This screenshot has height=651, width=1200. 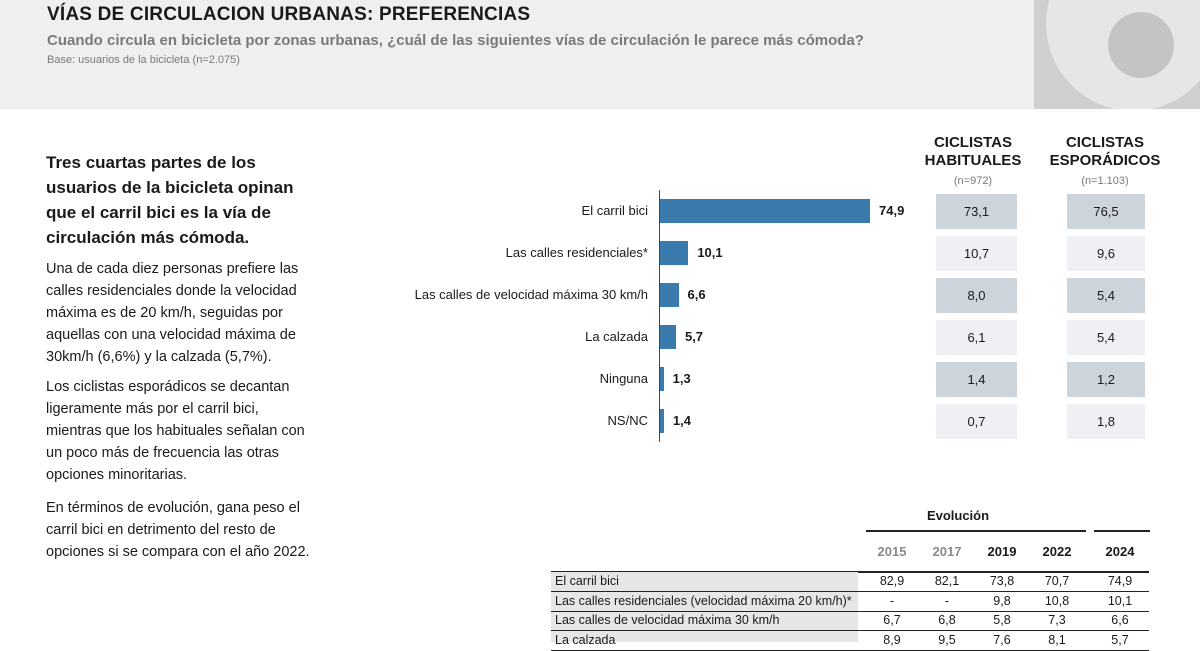 What do you see at coordinates (531, 294) in the screenshot?
I see `category-label: Las calles de velocidad máxima 30 km/h` at bounding box center [531, 294].